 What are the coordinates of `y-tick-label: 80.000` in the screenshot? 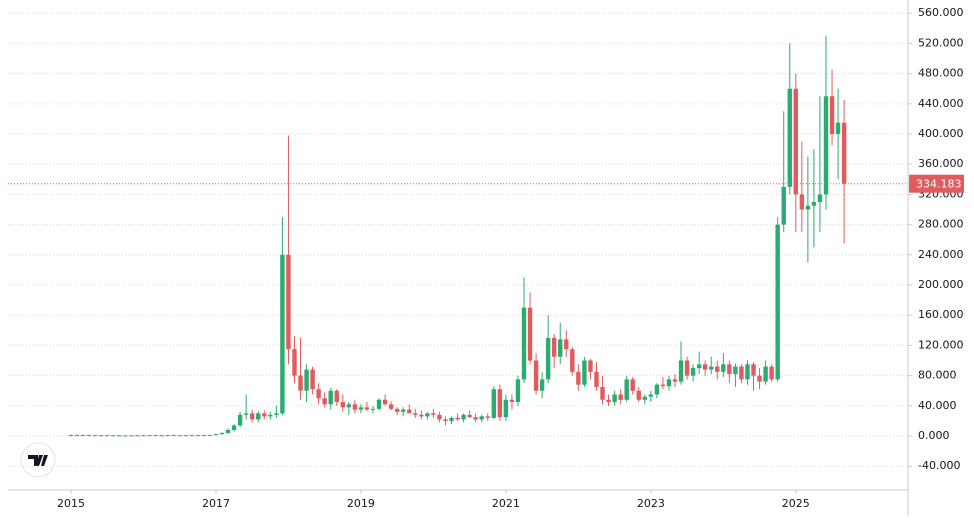 It's located at (937, 375).